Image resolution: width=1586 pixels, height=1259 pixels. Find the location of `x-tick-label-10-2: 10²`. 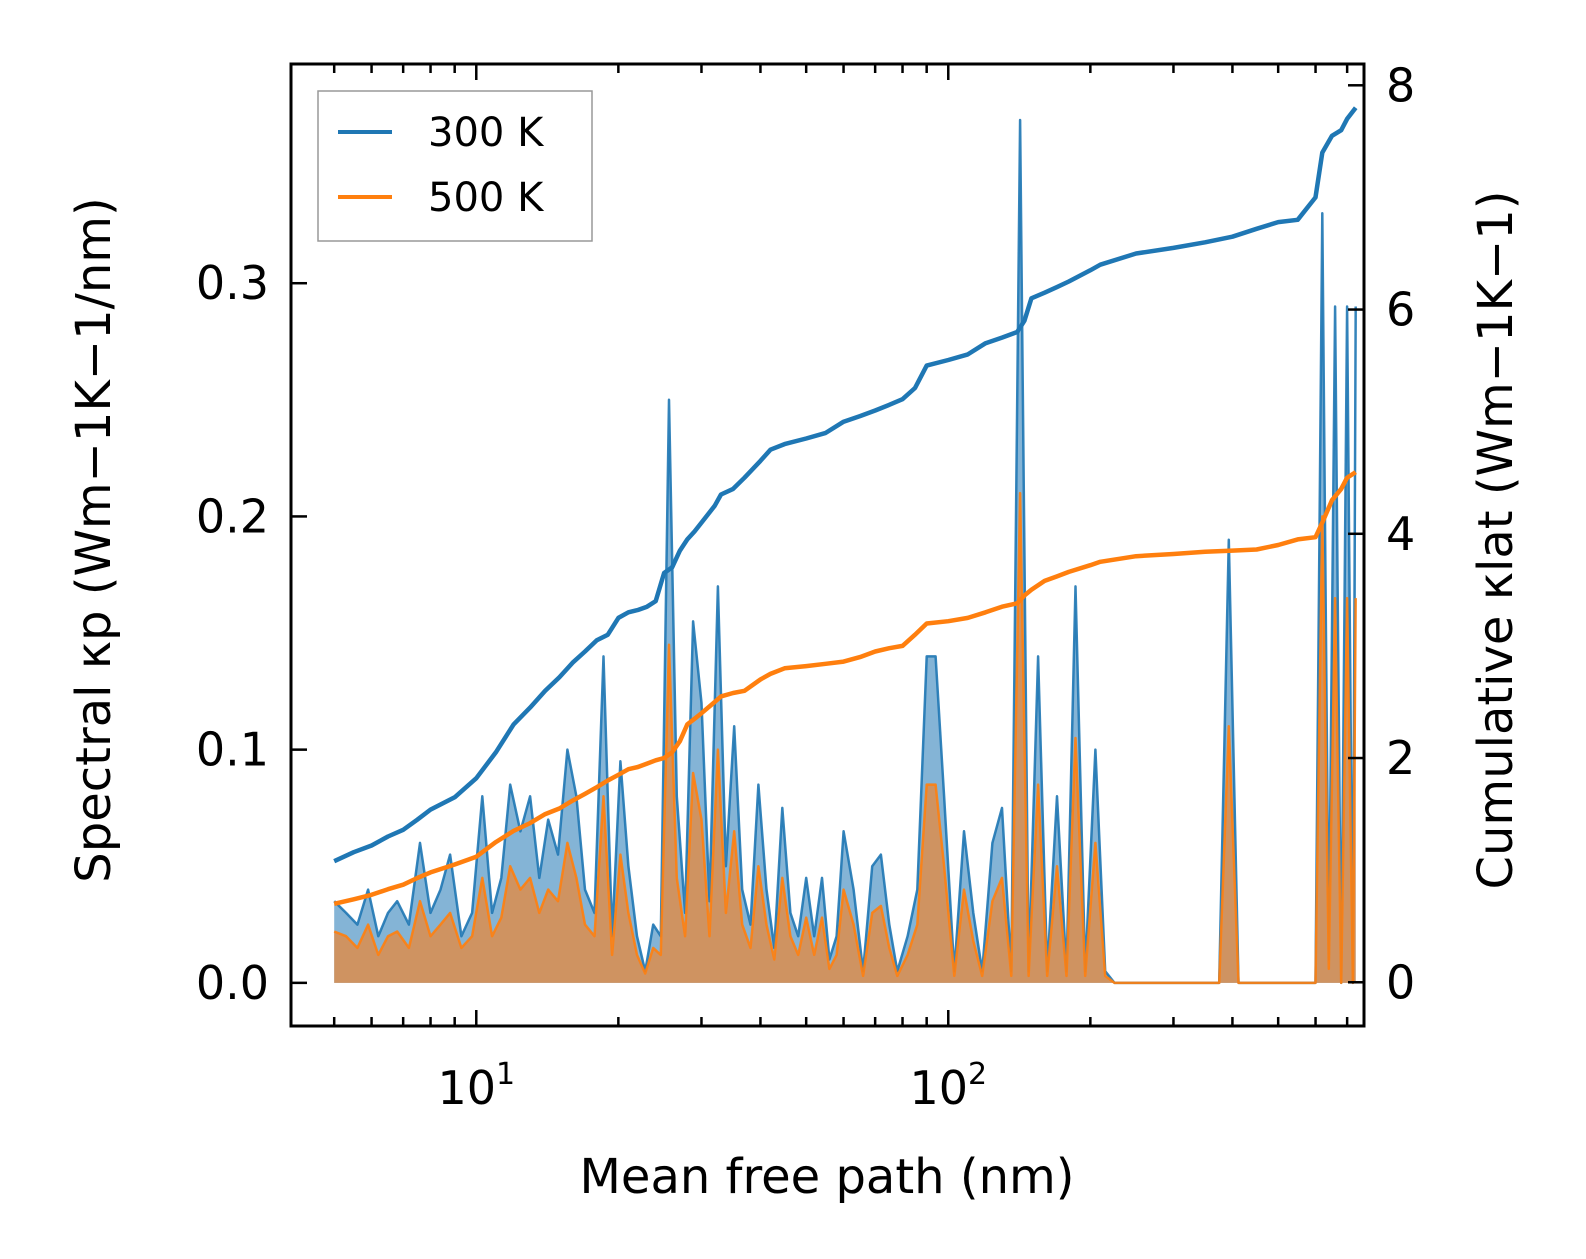

x-tick-label-10-2: 10² is located at coordinates (948, 1086).